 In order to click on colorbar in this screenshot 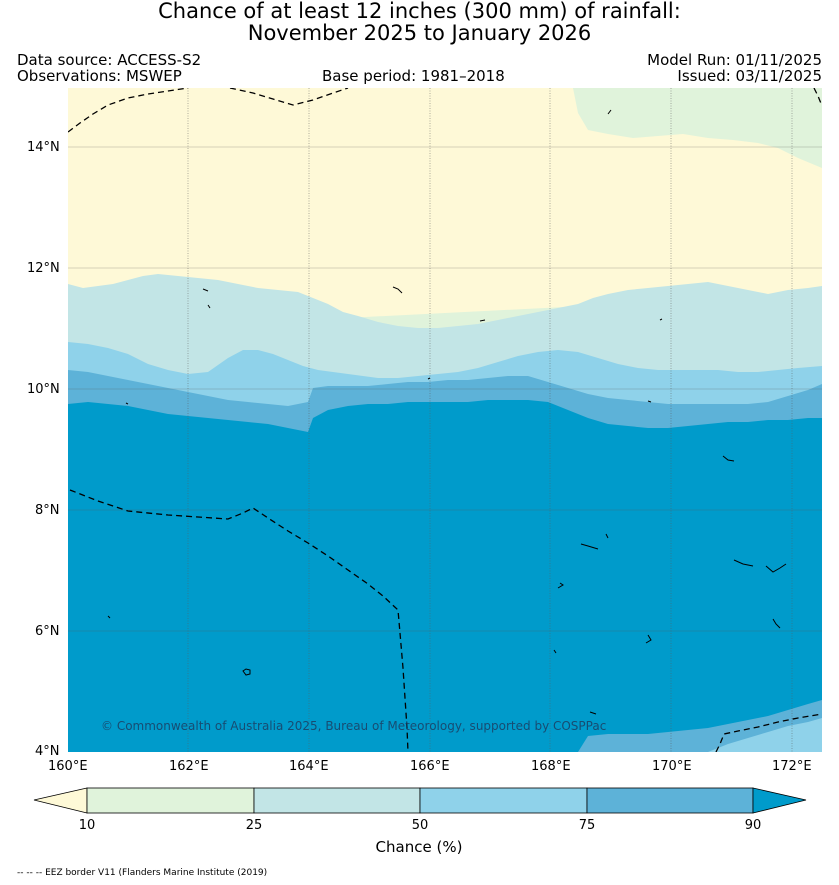, I will do `click(420, 800)`.